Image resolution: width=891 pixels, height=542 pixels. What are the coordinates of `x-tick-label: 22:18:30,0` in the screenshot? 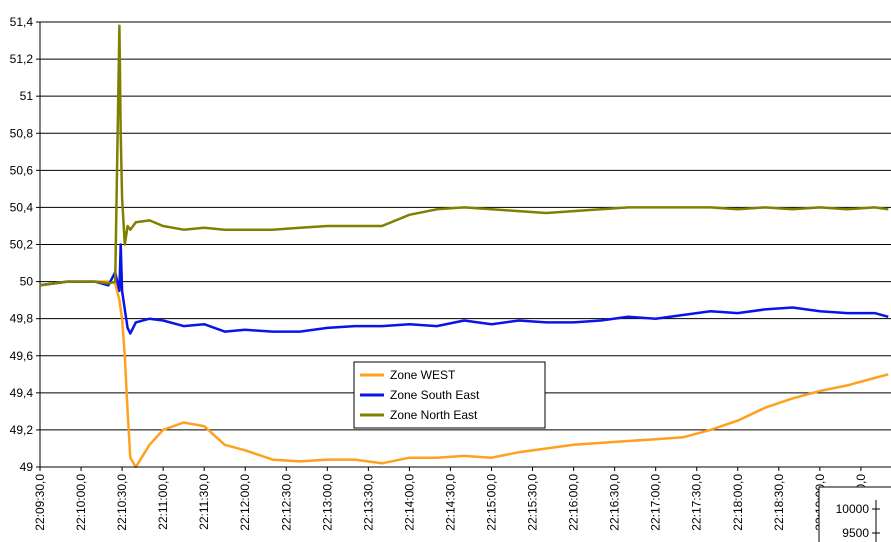 It's located at (779, 502).